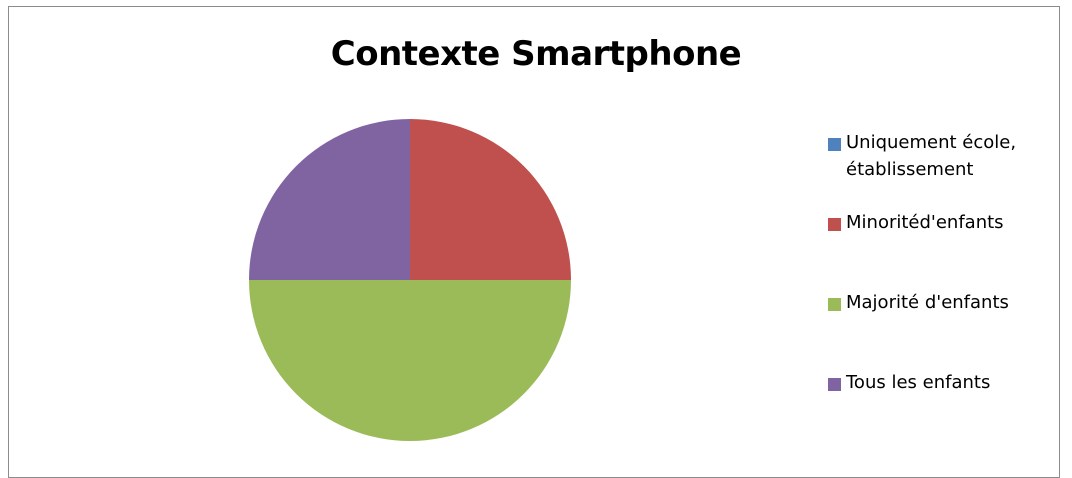 Image resolution: width=1072 pixels, height=478 pixels. I want to click on pie-slice-minorited-enfants, so click(490, 199).